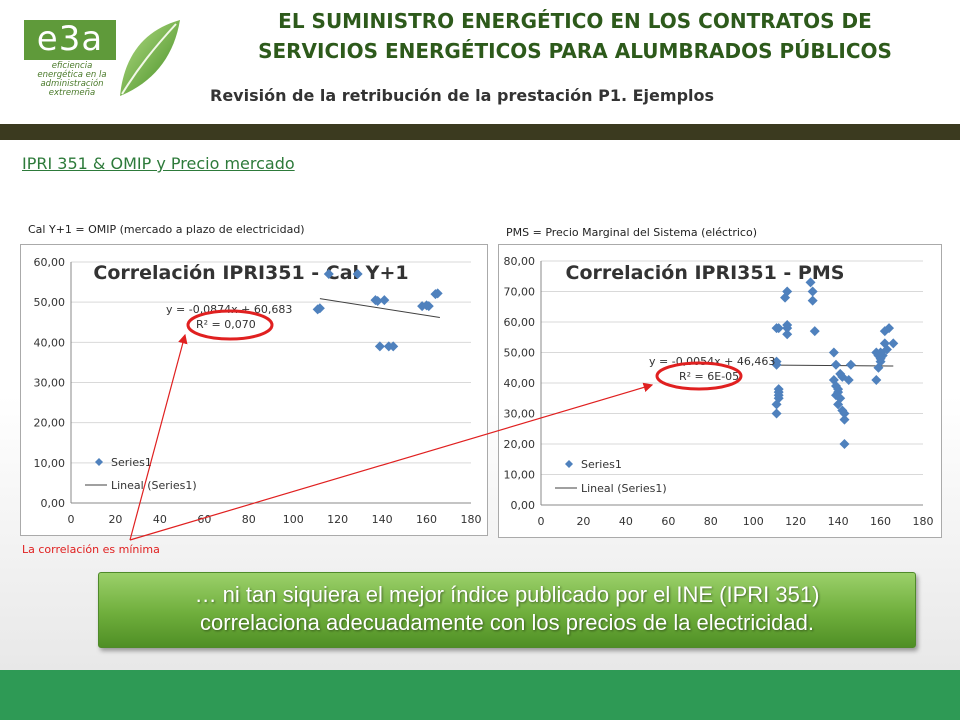 The image size is (960, 720). Describe the element at coordinates (226, 324) in the screenshot. I see `r-squared-label: R² = 0,070` at that location.